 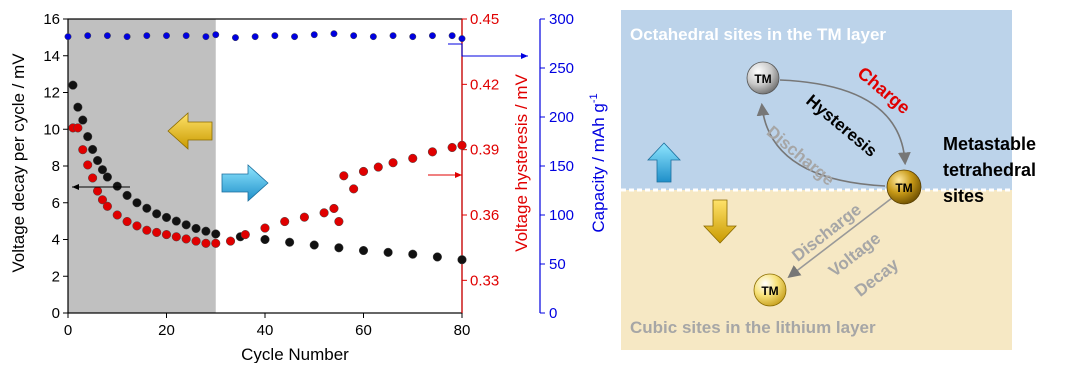 I want to click on tm-octahedral-label: TM, so click(x=762, y=79).